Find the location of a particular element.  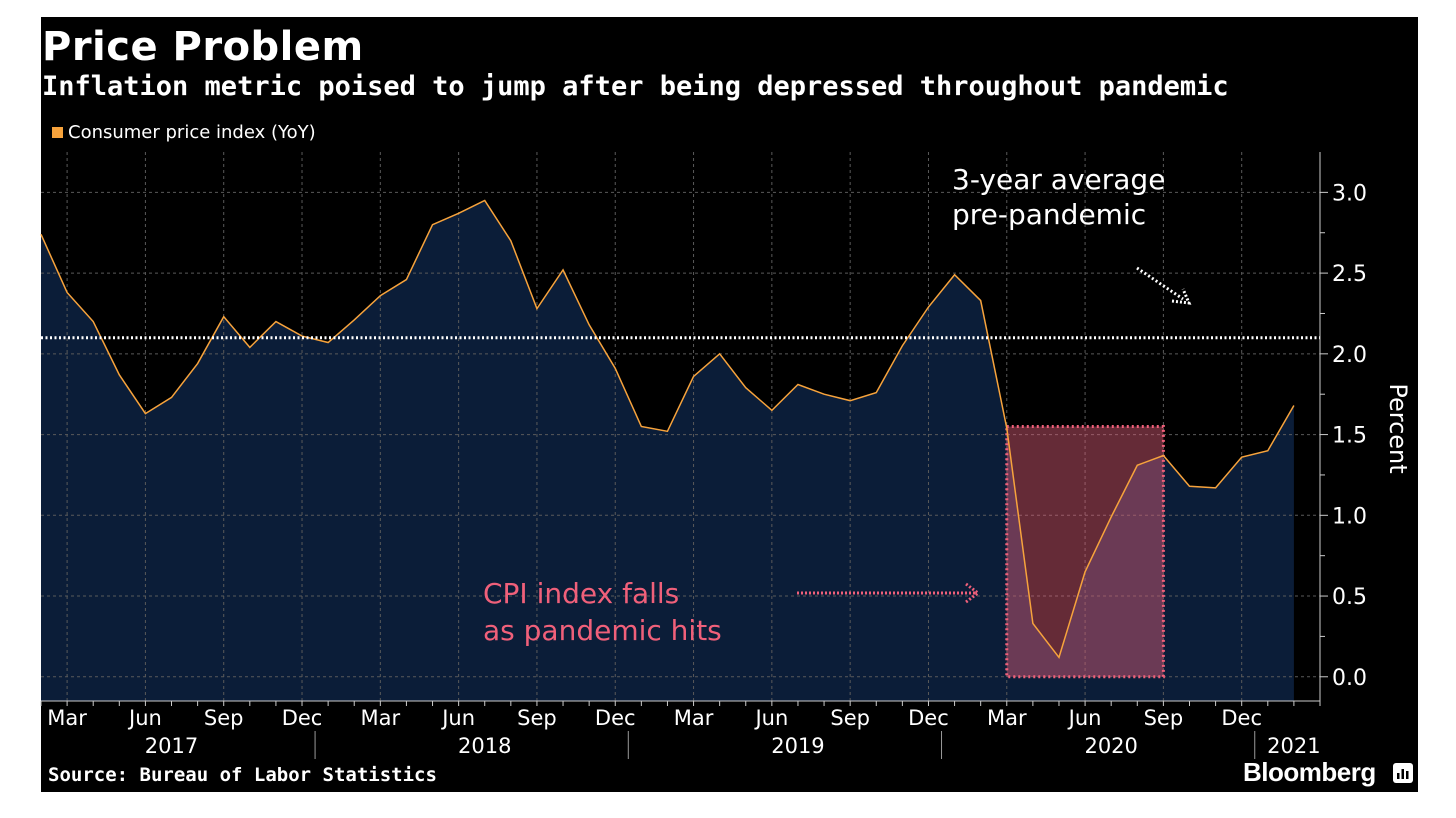

chart-title: Price Problem is located at coordinates (203, 47).